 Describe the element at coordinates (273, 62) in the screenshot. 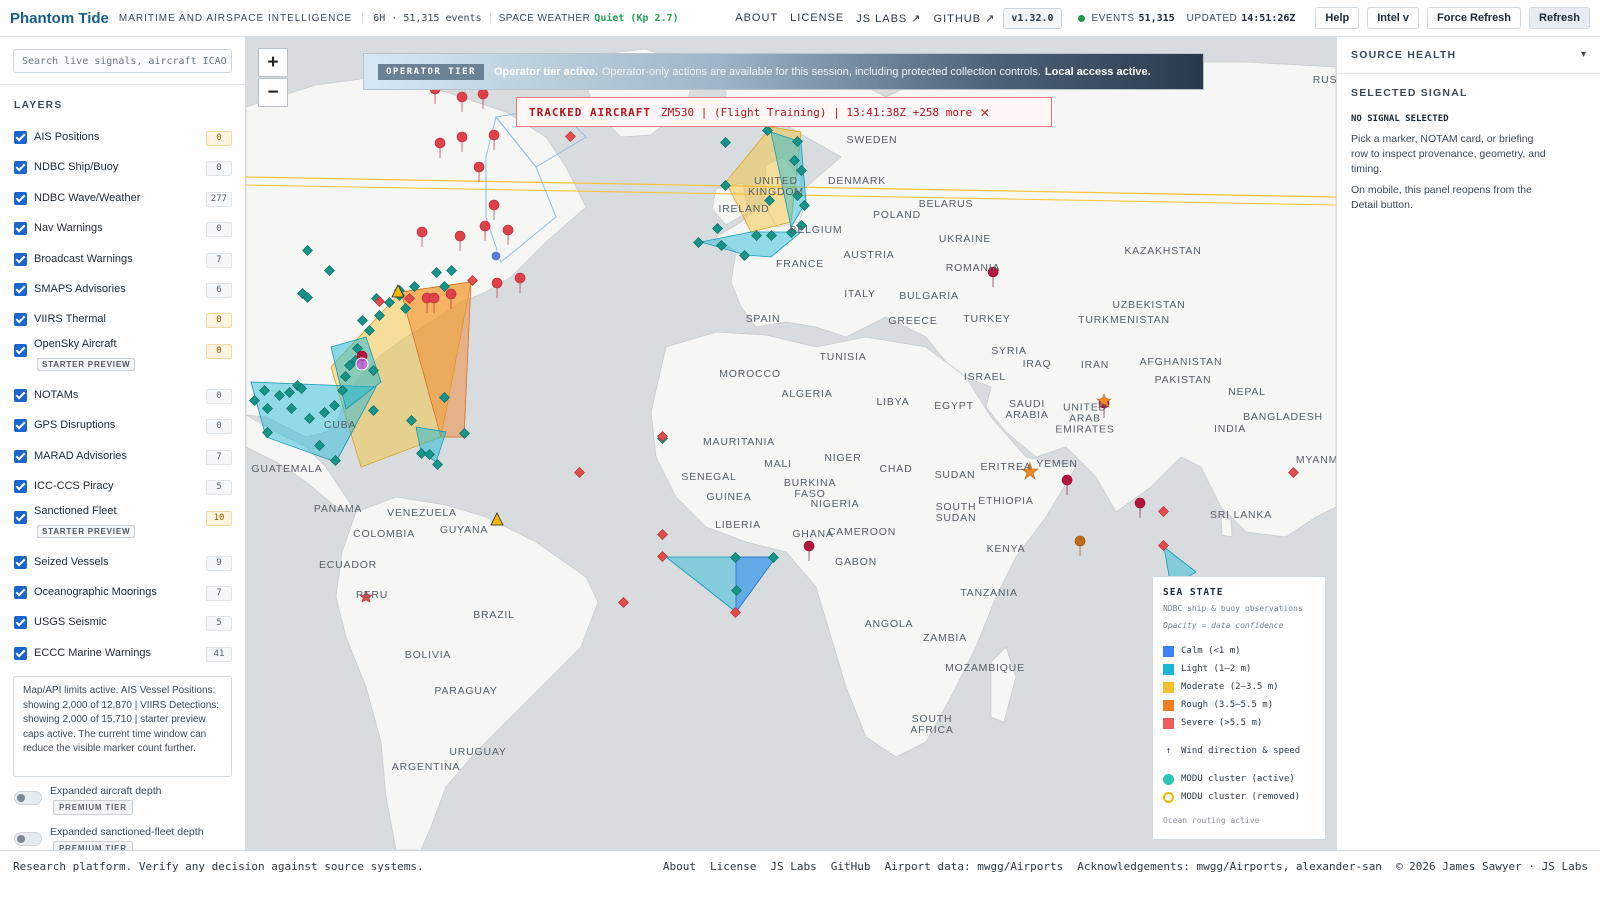

I see `zoom-in-button: +` at that location.